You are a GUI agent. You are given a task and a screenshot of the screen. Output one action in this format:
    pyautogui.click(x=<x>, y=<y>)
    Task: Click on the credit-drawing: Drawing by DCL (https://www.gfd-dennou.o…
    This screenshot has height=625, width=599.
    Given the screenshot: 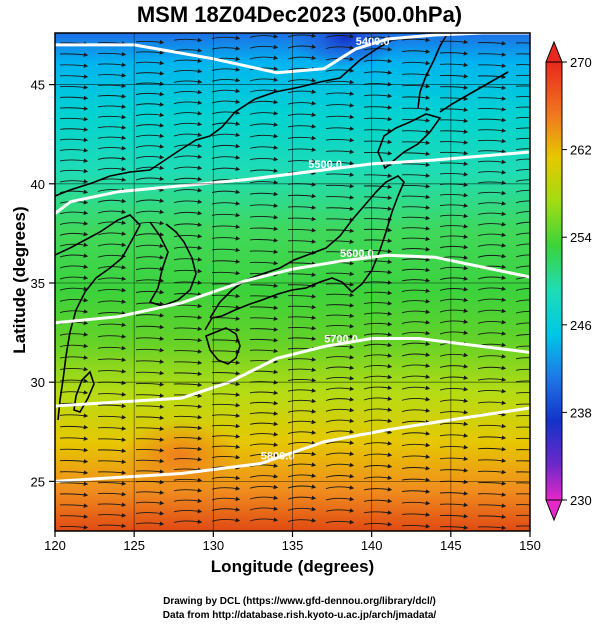 What is the action you would take?
    pyautogui.click(x=299, y=601)
    